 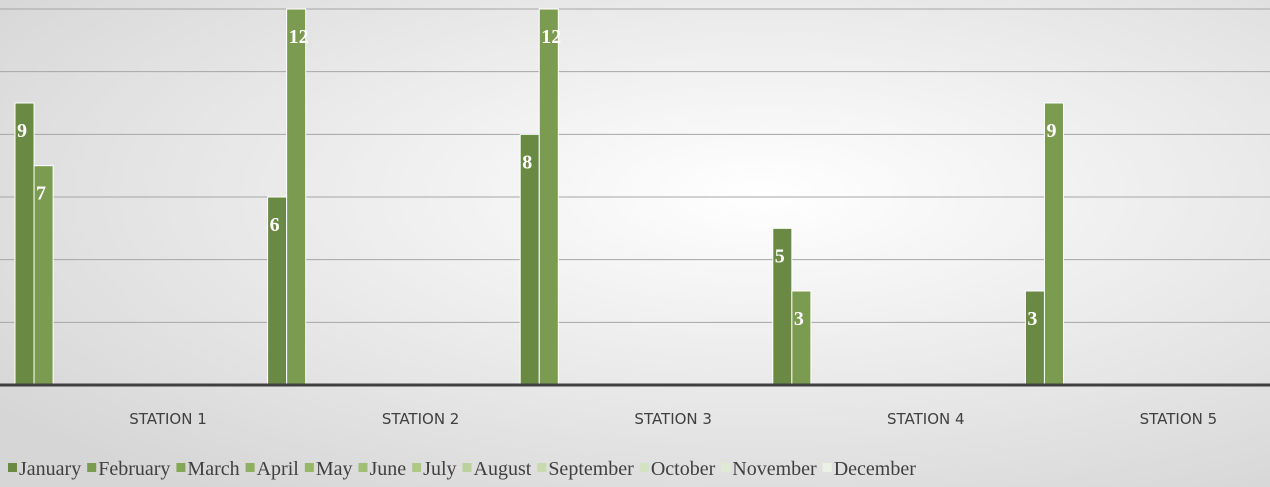 What do you see at coordinates (388, 469) in the screenshot?
I see `legend-label: June` at bounding box center [388, 469].